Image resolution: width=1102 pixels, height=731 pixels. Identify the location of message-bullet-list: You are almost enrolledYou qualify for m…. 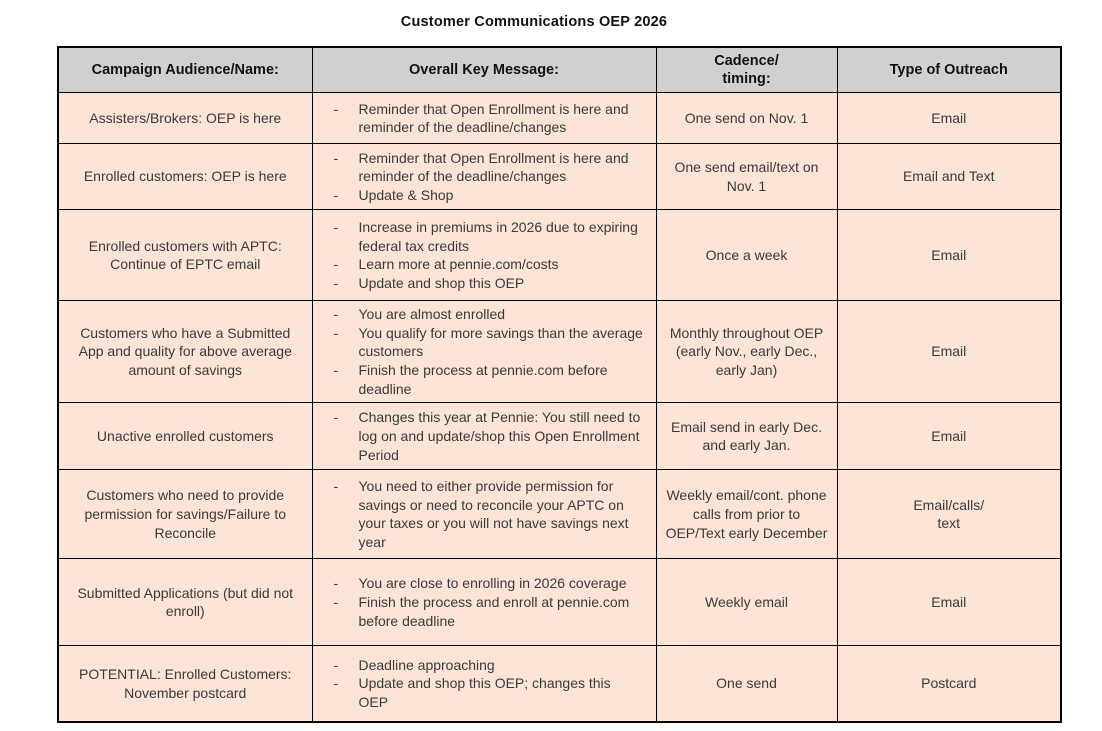
(488, 351).